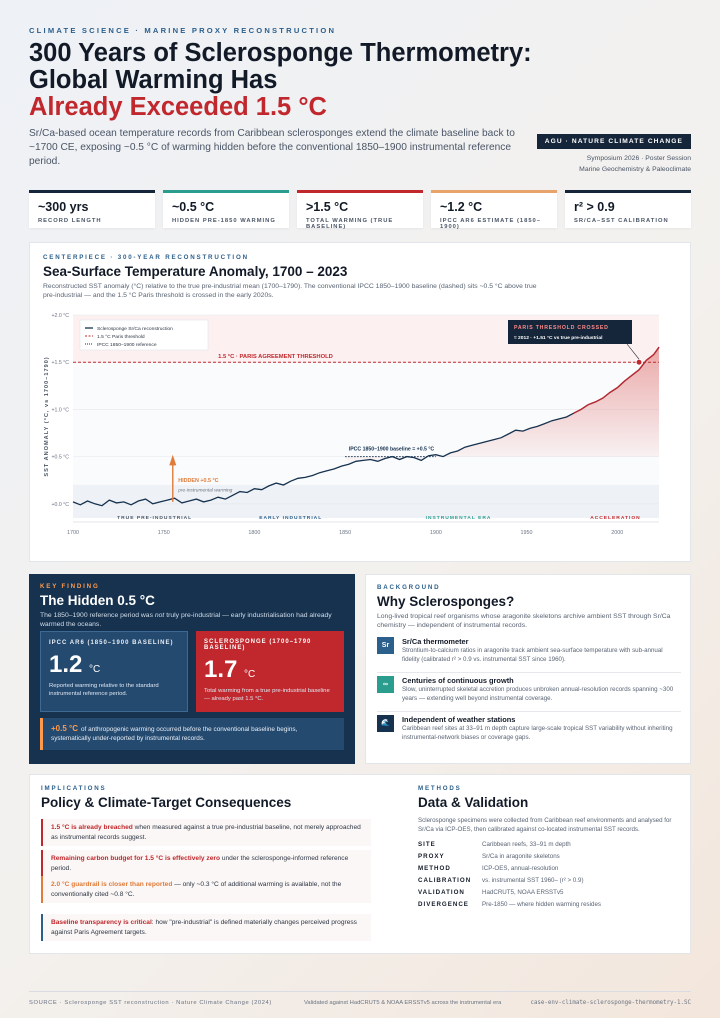  I want to click on stat-value: ~1.2 °C, so click(461, 207).